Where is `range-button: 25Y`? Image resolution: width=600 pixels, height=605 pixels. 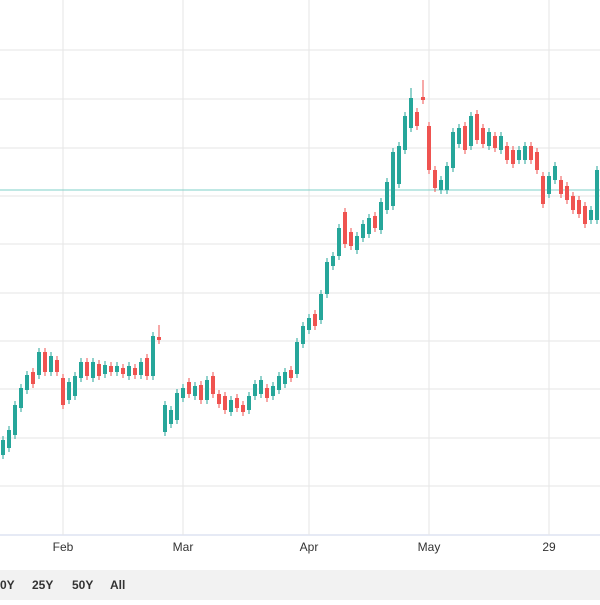
range-button: 25Y is located at coordinates (42, 585).